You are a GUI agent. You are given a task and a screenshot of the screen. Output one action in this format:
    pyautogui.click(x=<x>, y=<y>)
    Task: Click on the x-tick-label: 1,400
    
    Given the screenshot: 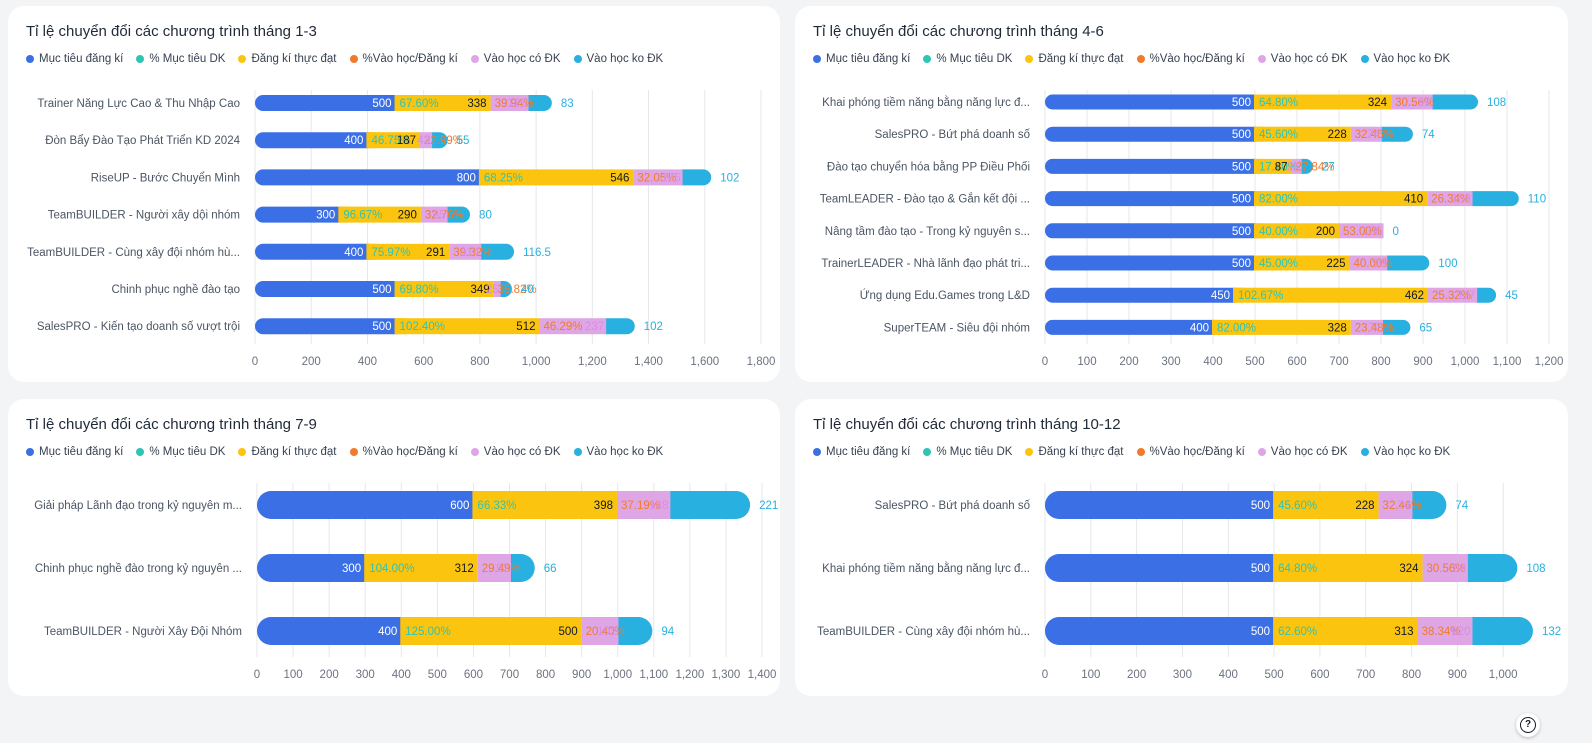 What is the action you would take?
    pyautogui.click(x=648, y=362)
    